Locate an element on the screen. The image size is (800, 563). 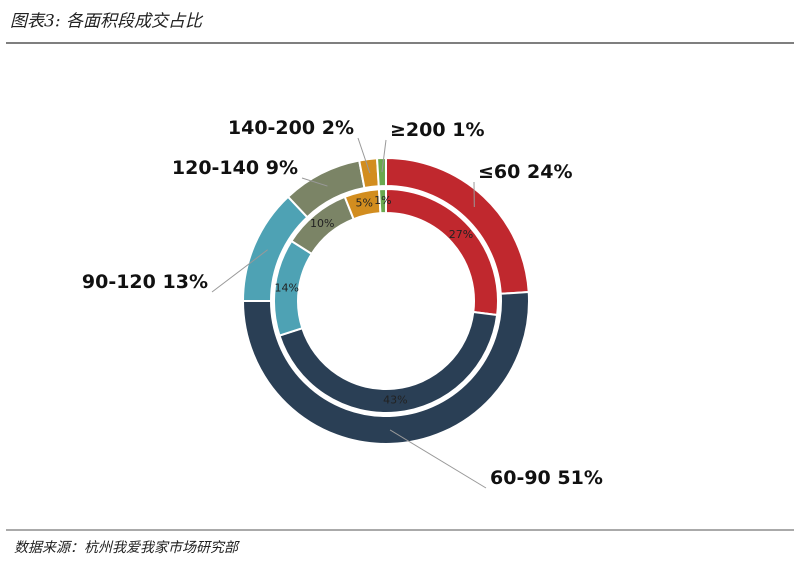
slice-label: 27% is located at coordinates (461, 234).